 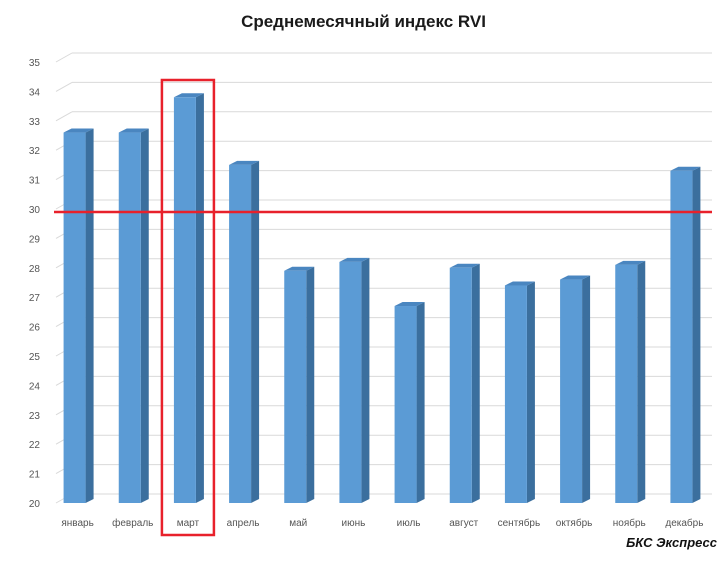 What do you see at coordinates (671, 542) in the screenshot?
I see `source-label: БКС Экспресс` at bounding box center [671, 542].